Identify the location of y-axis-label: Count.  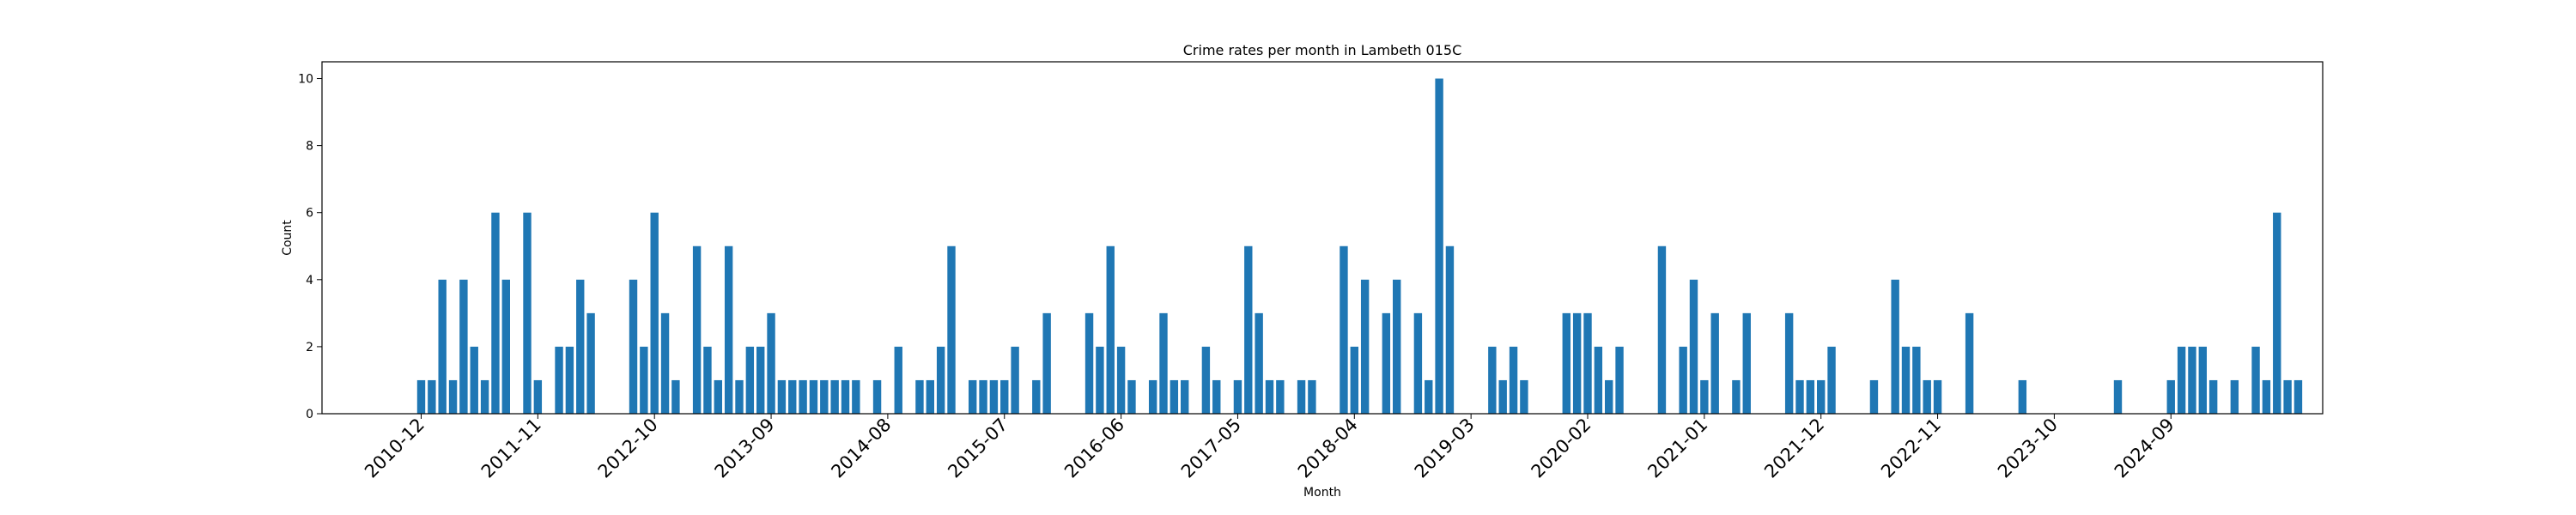
(288, 238).